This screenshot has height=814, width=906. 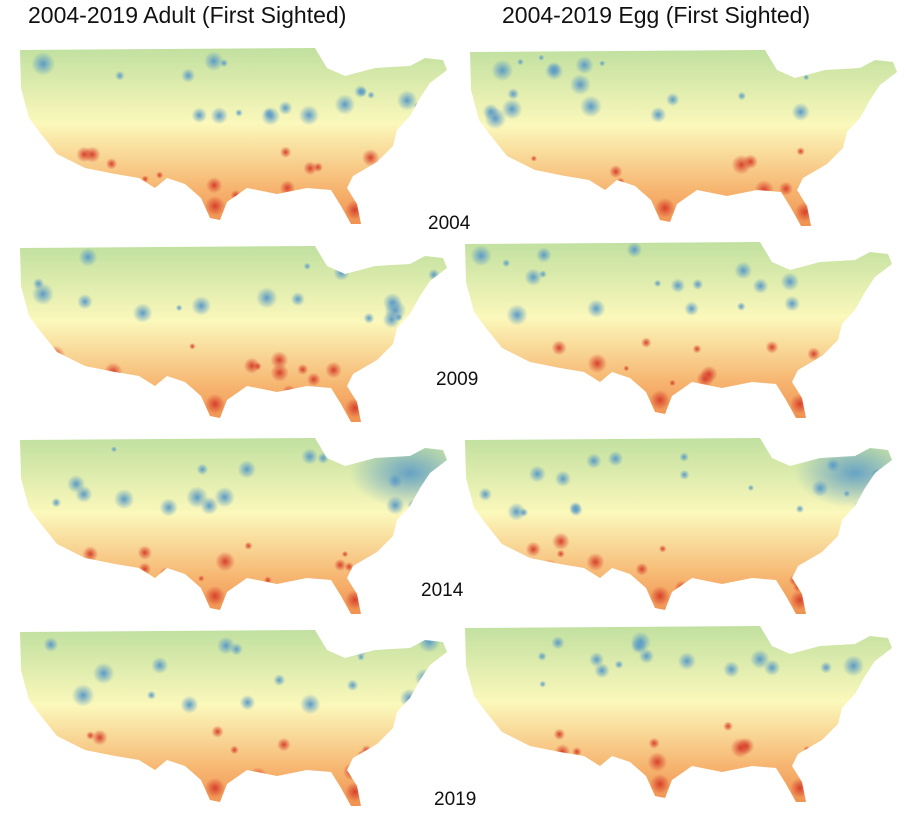 I want to click on map-surface, so click(x=678, y=330).